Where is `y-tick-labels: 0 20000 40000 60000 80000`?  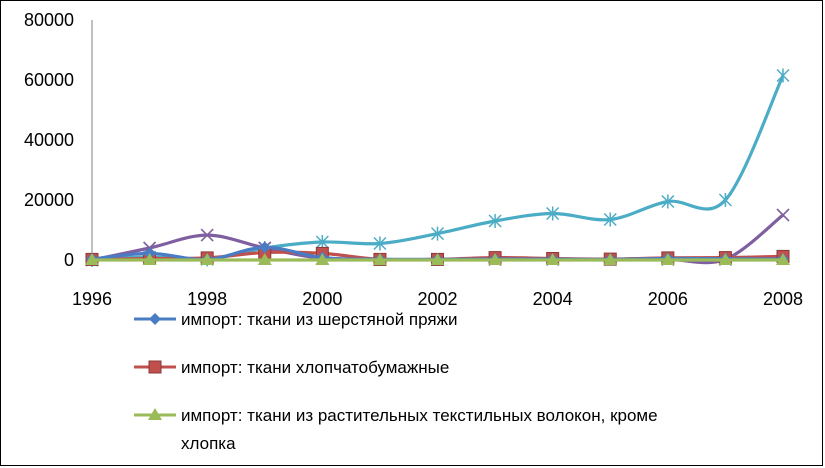
y-tick-labels: 0 20000 40000 60000 80000 is located at coordinates (49, 140).